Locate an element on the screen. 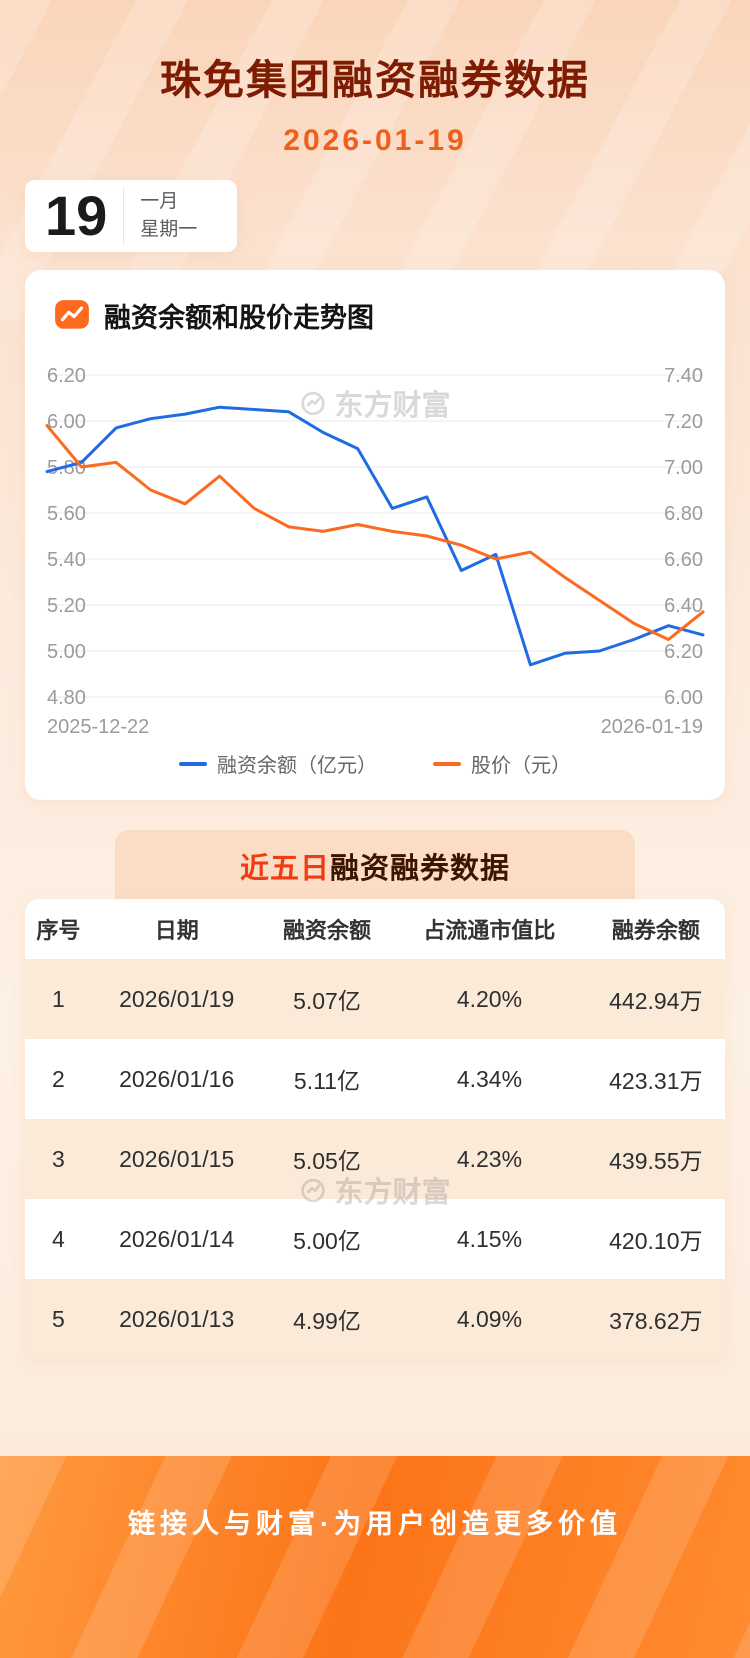 This screenshot has height=1658, width=750. table-row: 3 2026/01/15 5.05亿 4.23% 439.55万 is located at coordinates (375, 1159).